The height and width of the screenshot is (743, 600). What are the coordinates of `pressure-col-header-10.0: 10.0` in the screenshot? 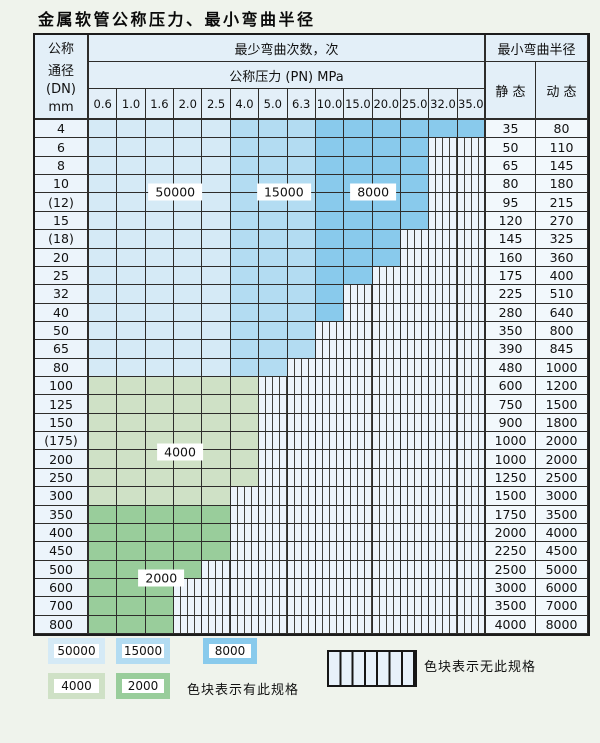 It's located at (330, 104).